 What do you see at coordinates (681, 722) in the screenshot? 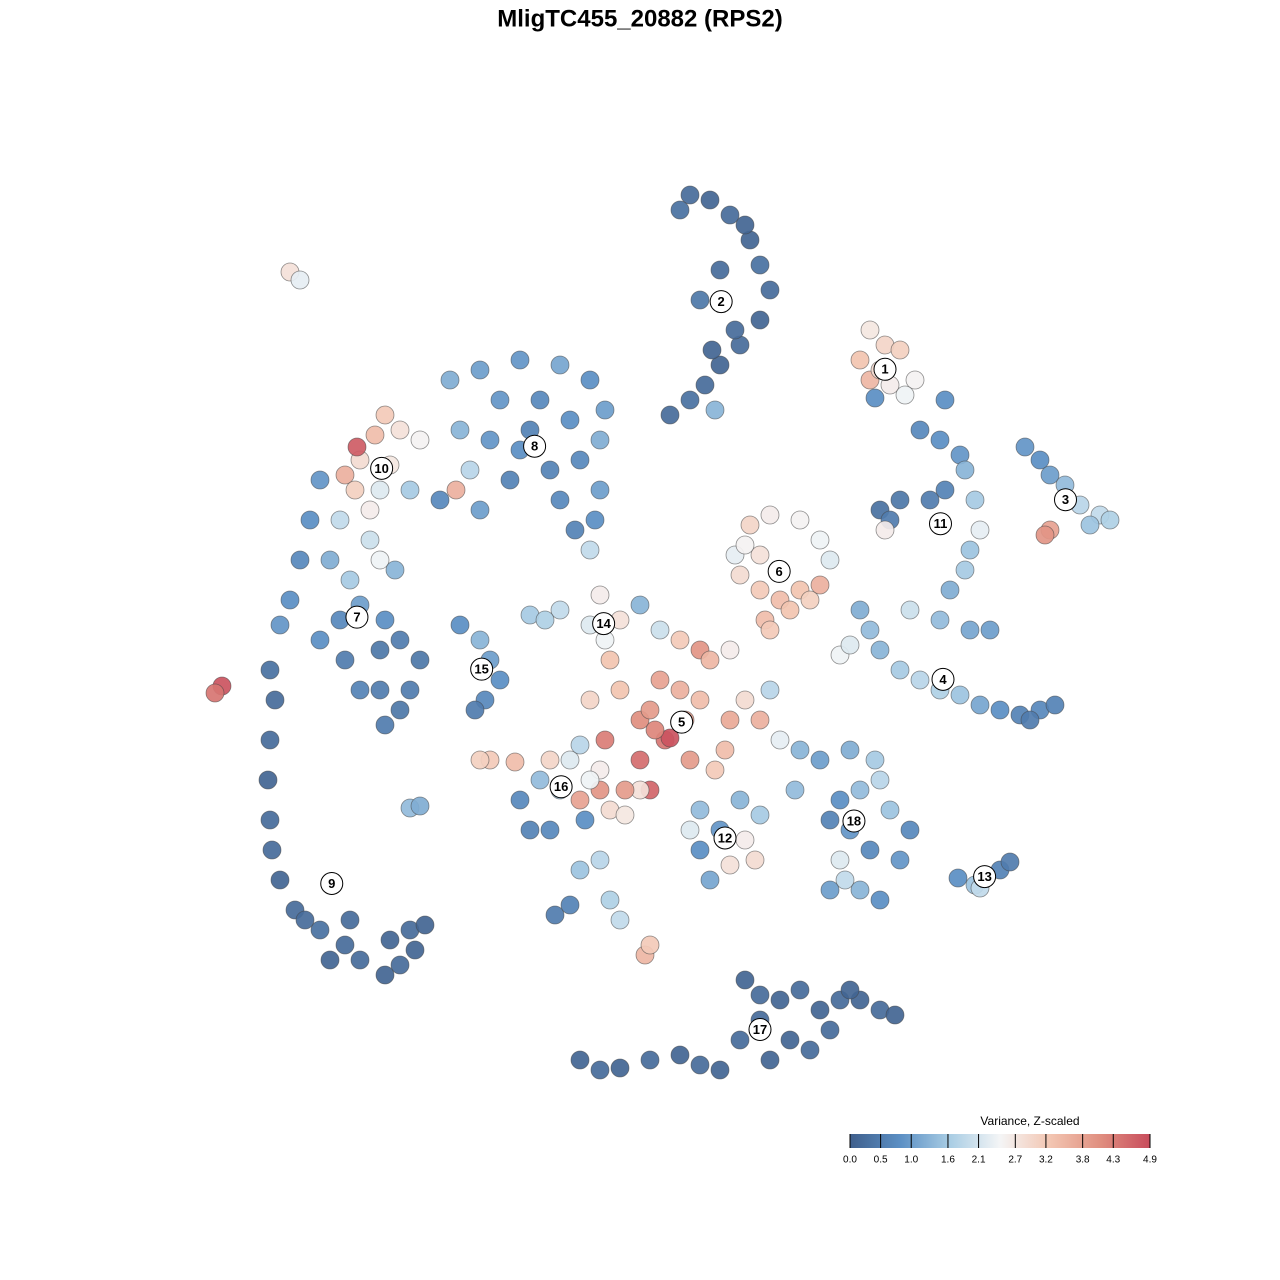
I see `cluster-label: 5` at bounding box center [681, 722].